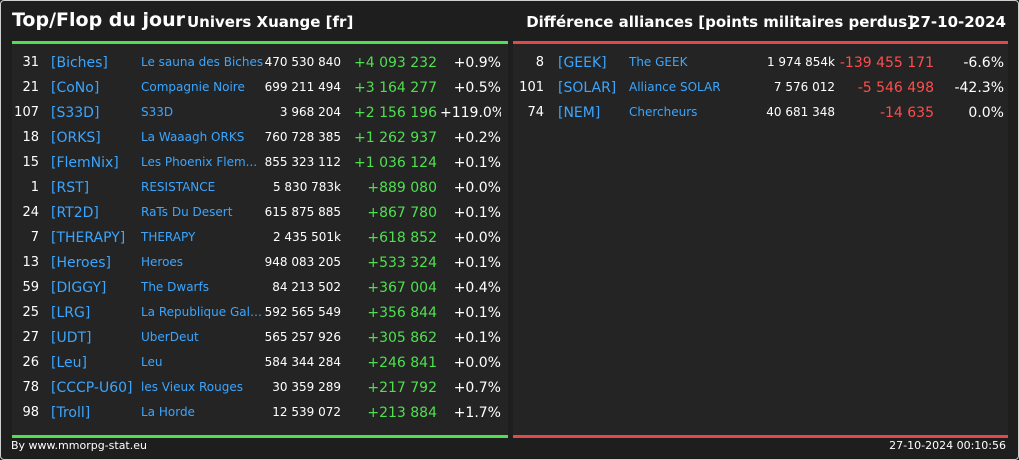 This screenshot has height=460, width=1019. Describe the element at coordinates (202, 62) in the screenshot. I see `alliance-name-link: Le sauna des Biches` at that location.